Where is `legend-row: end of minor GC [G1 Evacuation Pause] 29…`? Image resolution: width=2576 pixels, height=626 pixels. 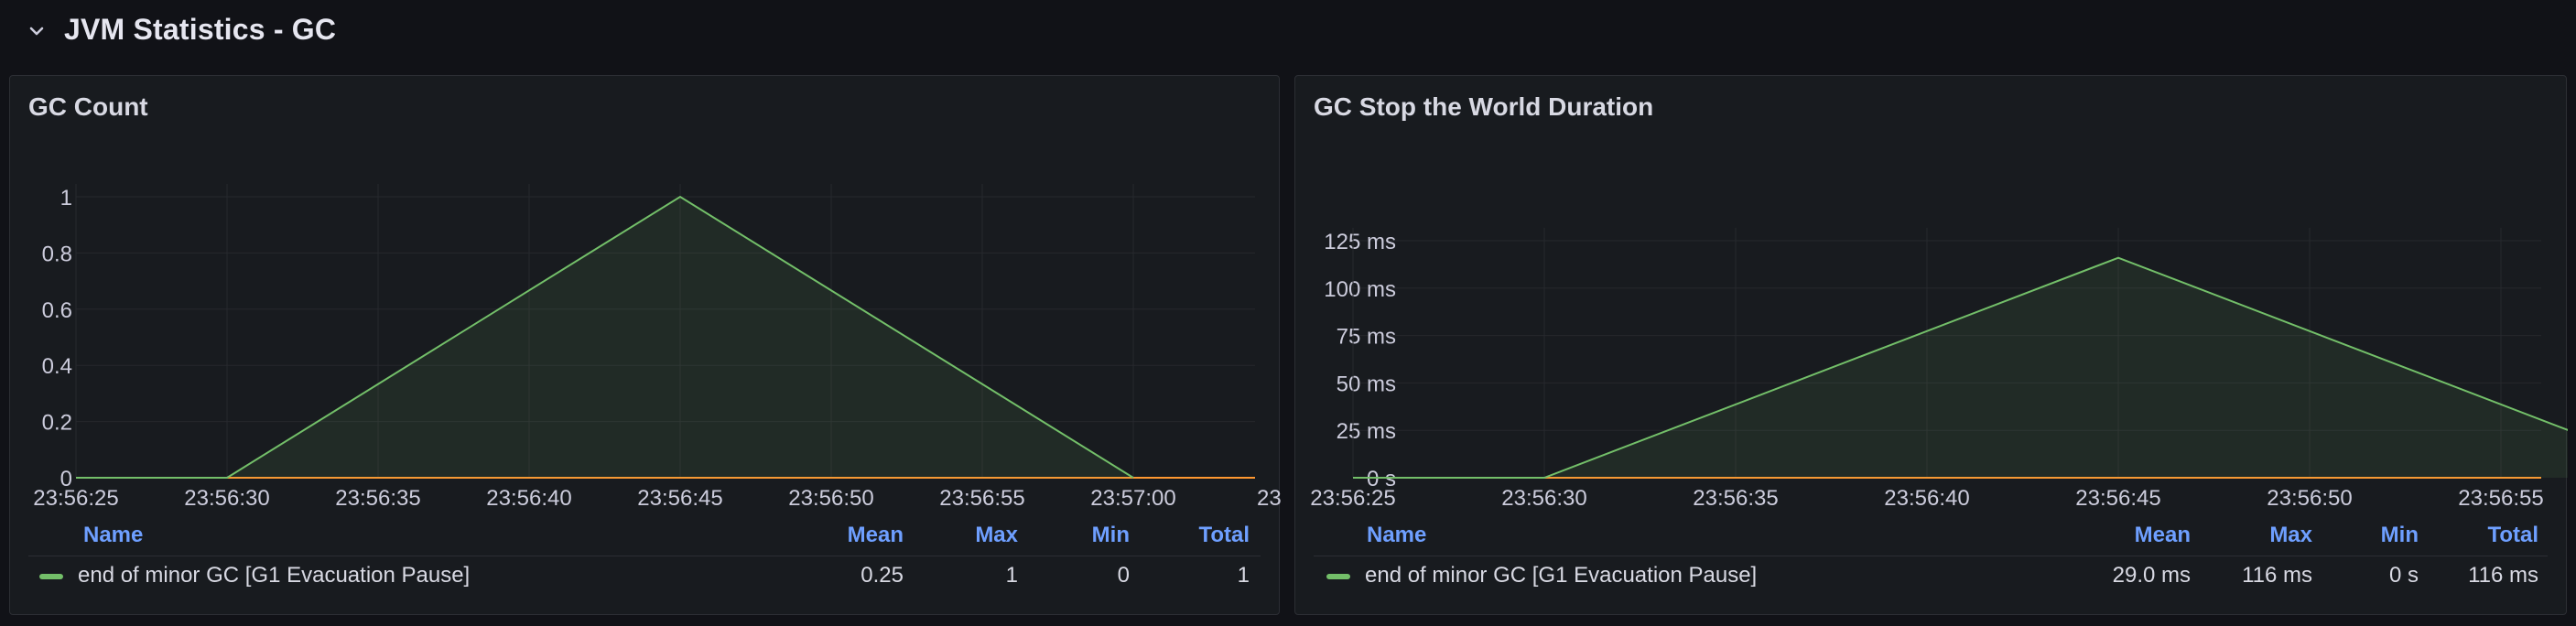
legend-row: end of minor GC [G1 Evacuation Pause] 29… is located at coordinates (1931, 581).